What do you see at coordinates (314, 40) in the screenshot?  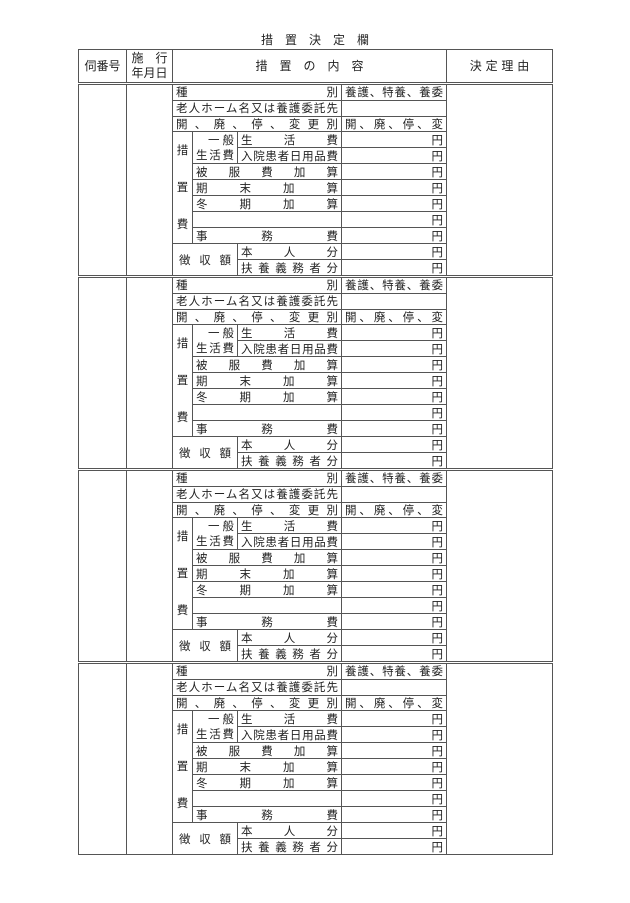 I see `form-title: 措 置 決 定 欄` at bounding box center [314, 40].